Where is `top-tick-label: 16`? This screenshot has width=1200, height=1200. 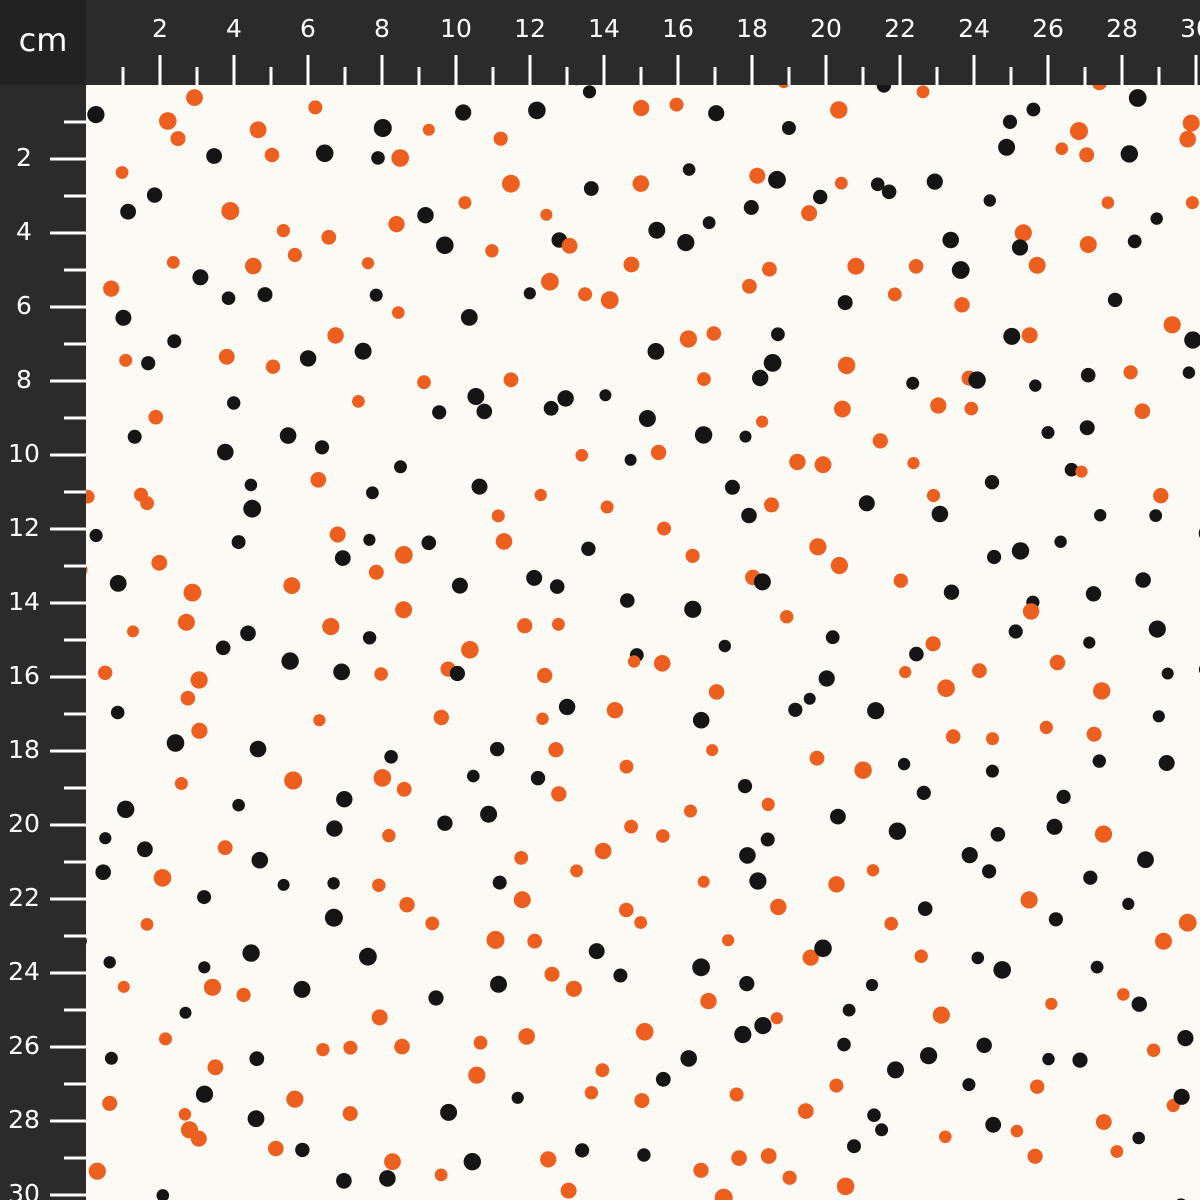 top-tick-label: 16 is located at coordinates (678, 28).